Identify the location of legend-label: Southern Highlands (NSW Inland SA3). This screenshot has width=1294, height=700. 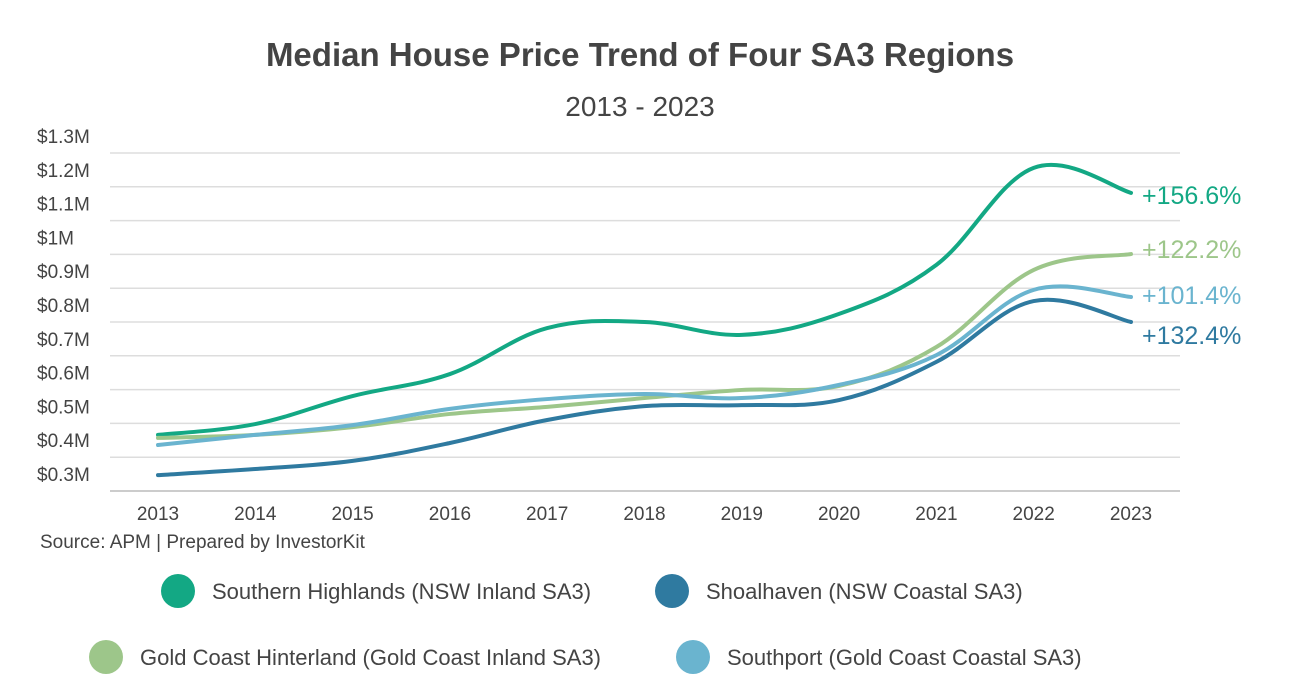
(401, 591).